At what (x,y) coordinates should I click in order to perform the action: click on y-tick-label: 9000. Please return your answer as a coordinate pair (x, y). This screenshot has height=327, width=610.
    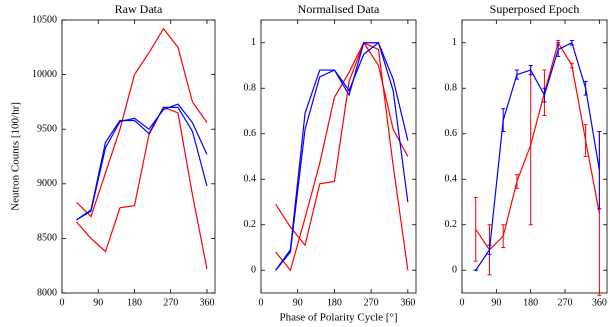
    Looking at the image, I should click on (47, 183).